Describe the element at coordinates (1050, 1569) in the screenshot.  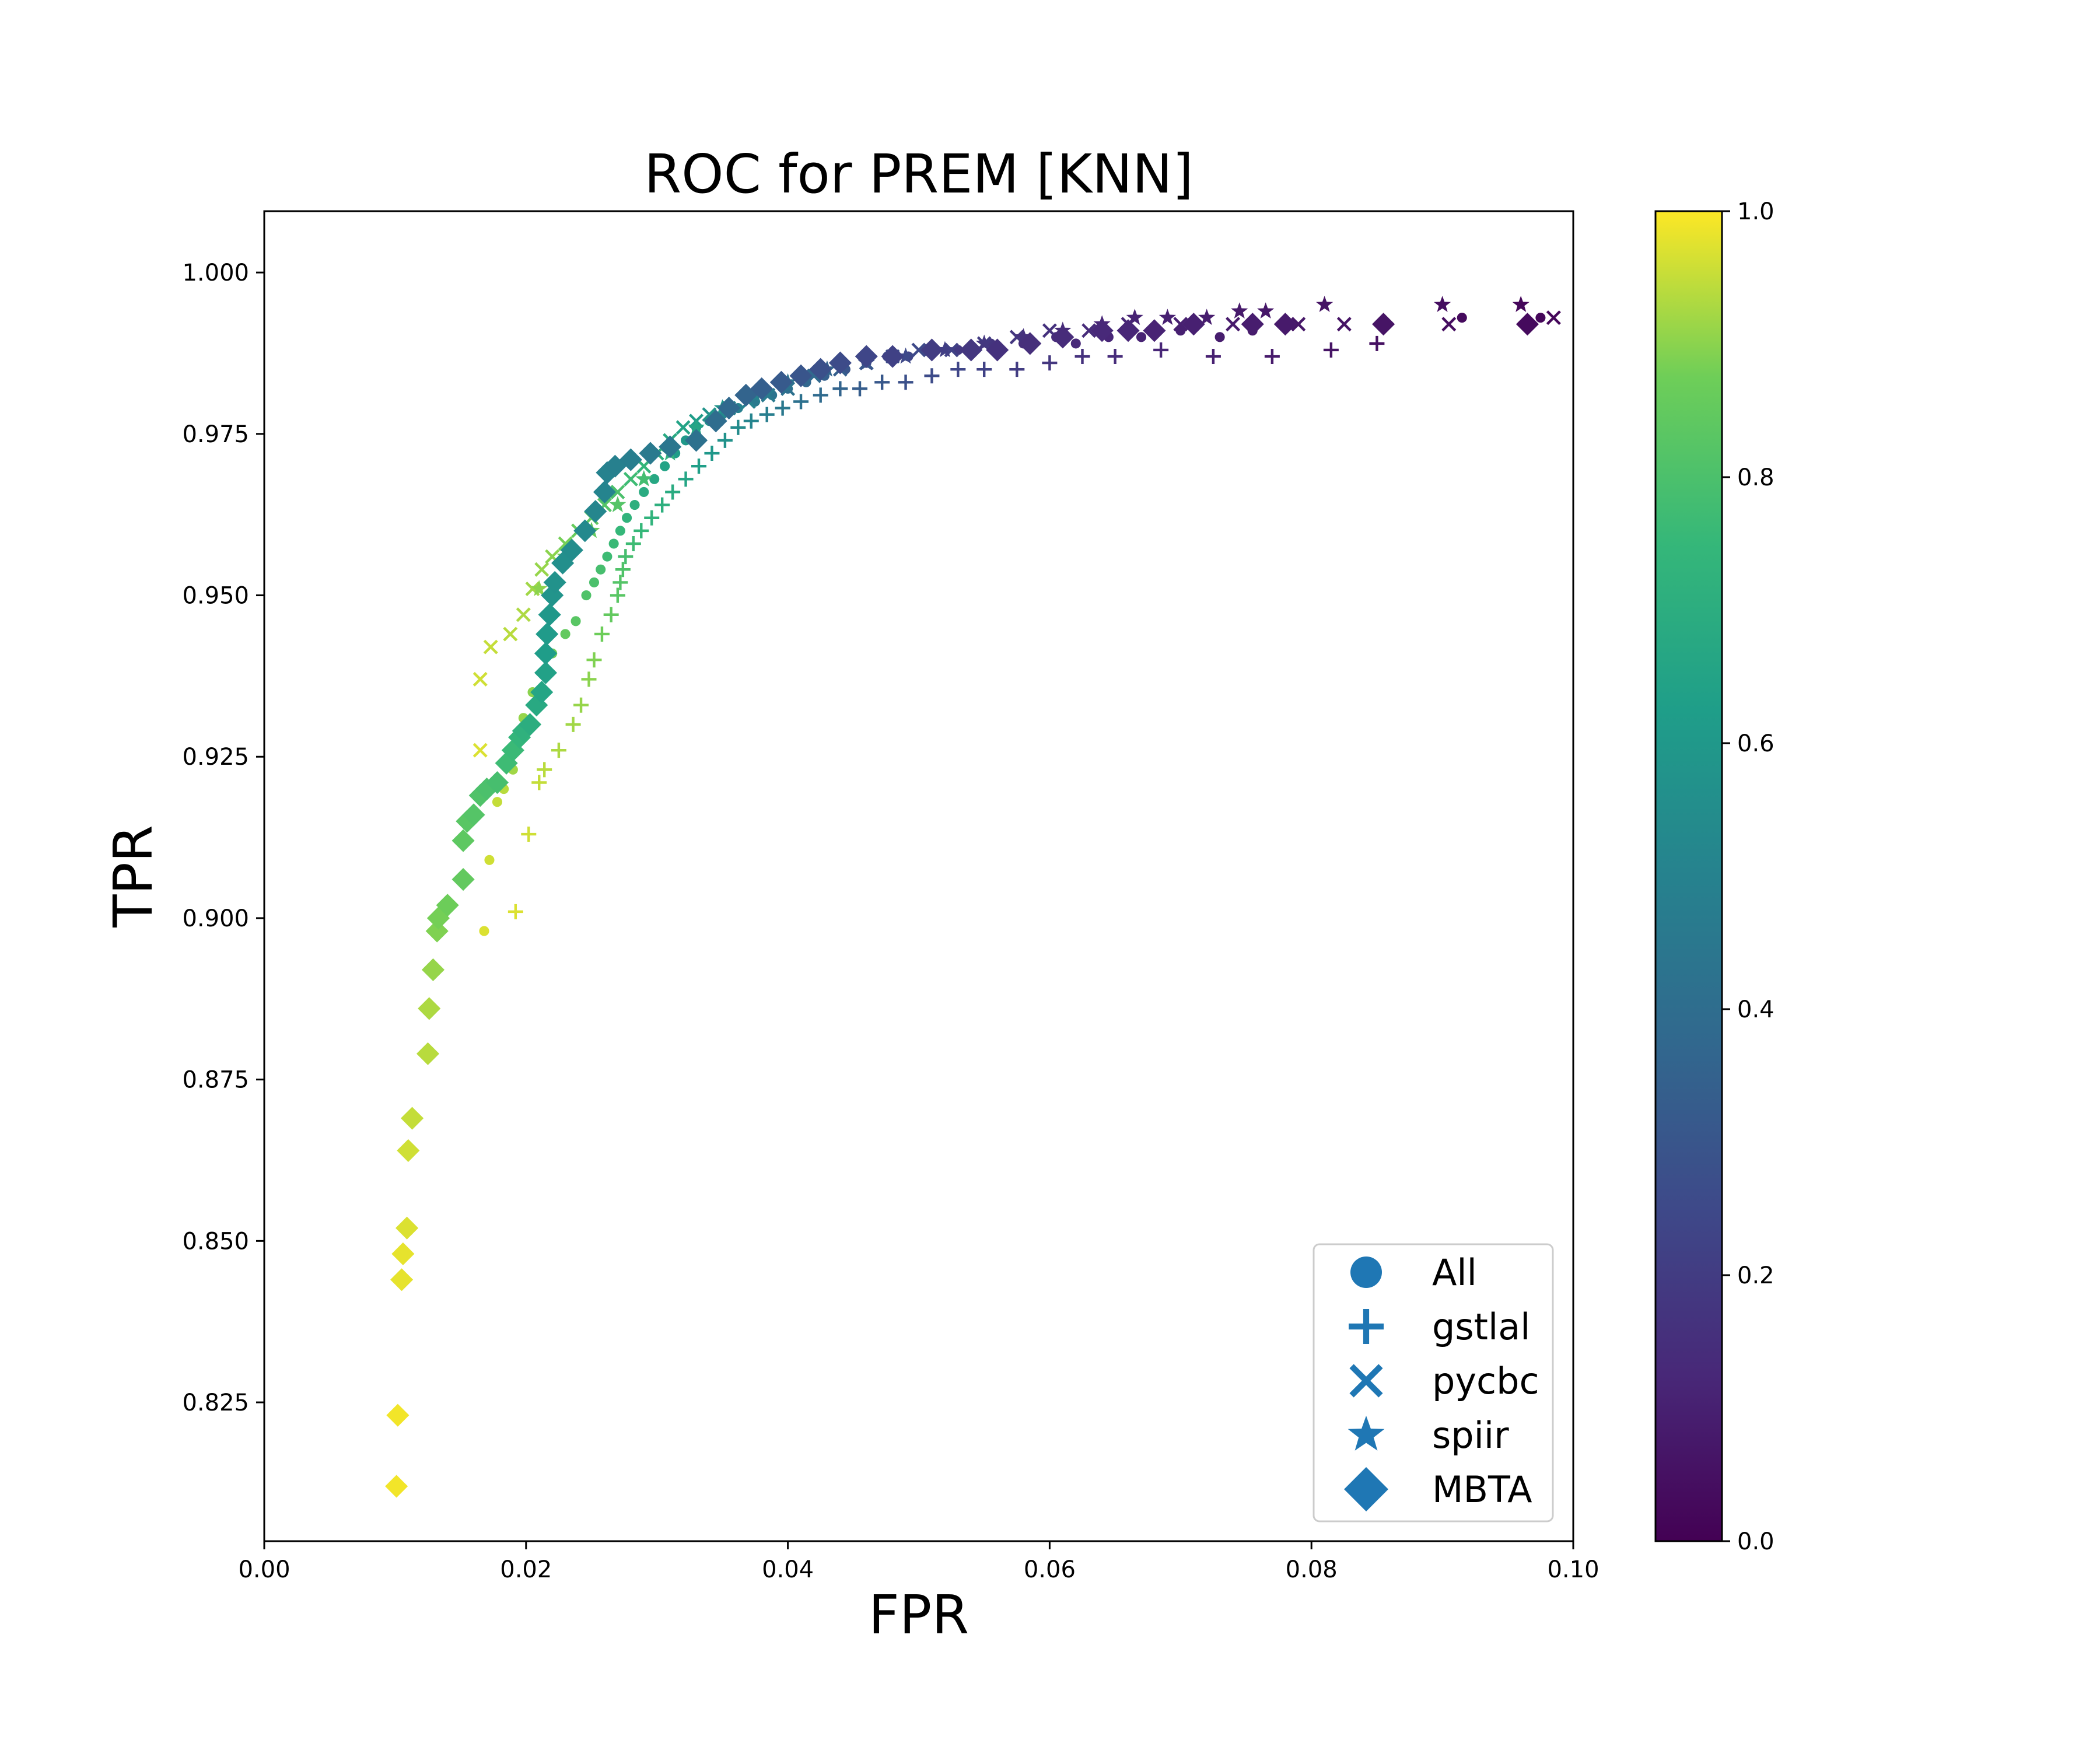
I see `x-tick-label: 0.06` at that location.